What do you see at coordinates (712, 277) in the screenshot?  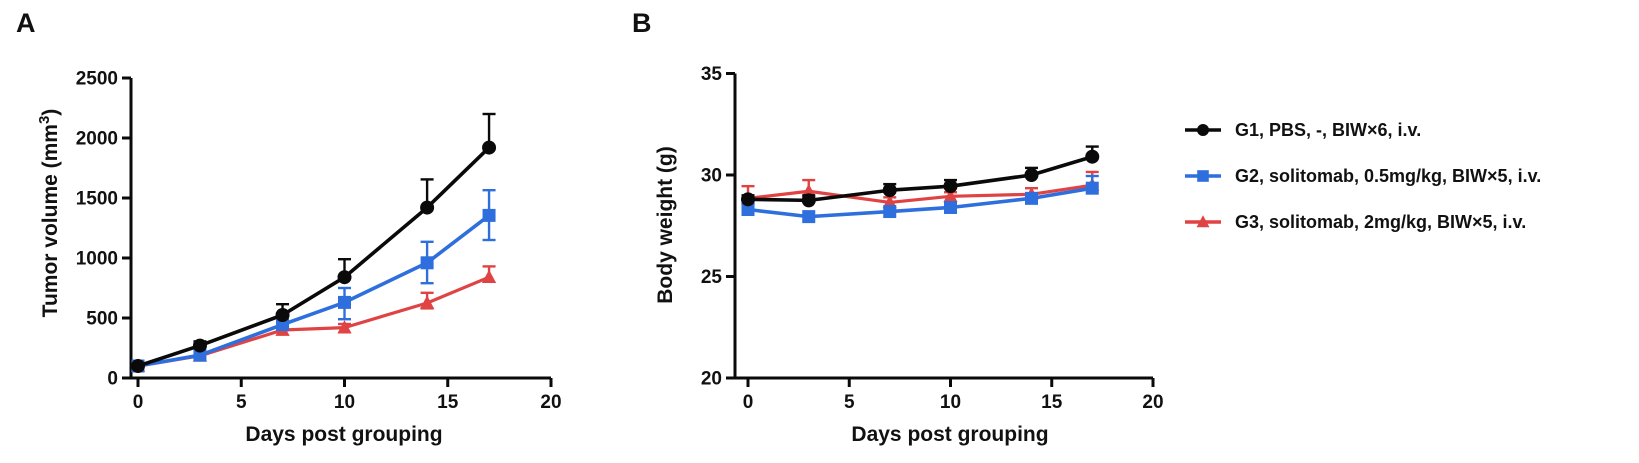 I see `y-tick-label: 25` at bounding box center [712, 277].